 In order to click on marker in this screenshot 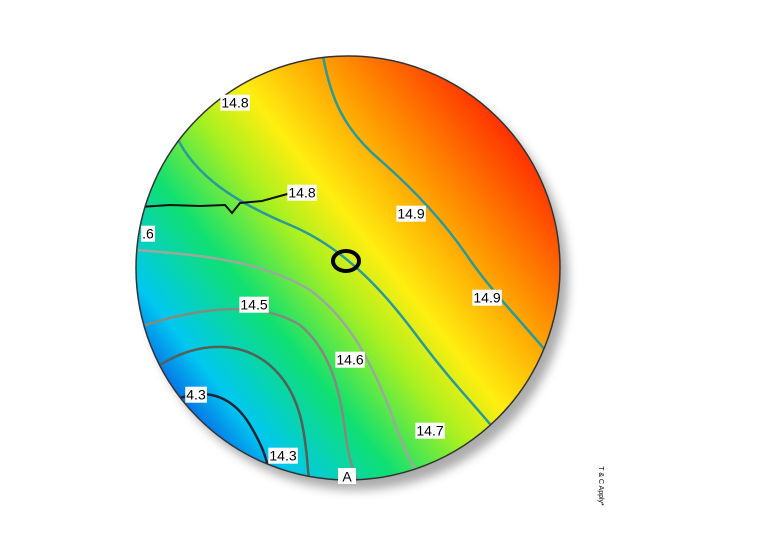, I will do `click(346, 261)`.